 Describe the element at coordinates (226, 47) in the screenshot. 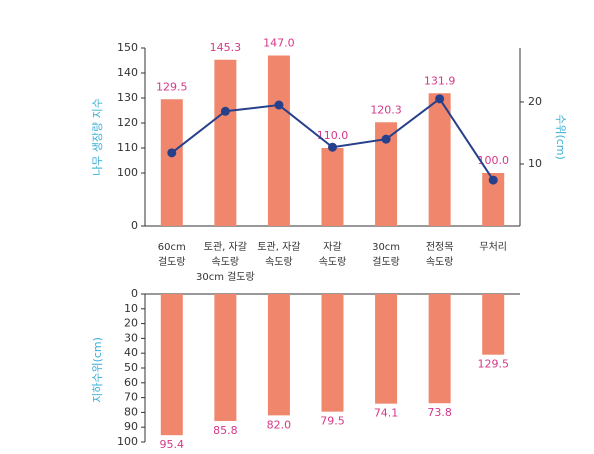

I see `value-label: 145.3` at that location.